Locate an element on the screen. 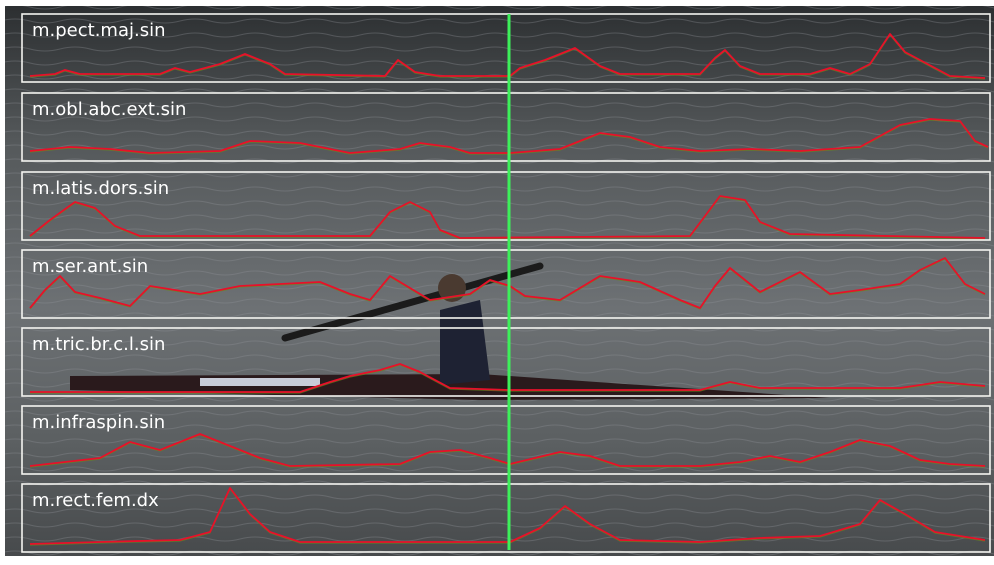 This screenshot has height=565, width=994. panel-label: m.infraspin.sin is located at coordinates (98, 422).